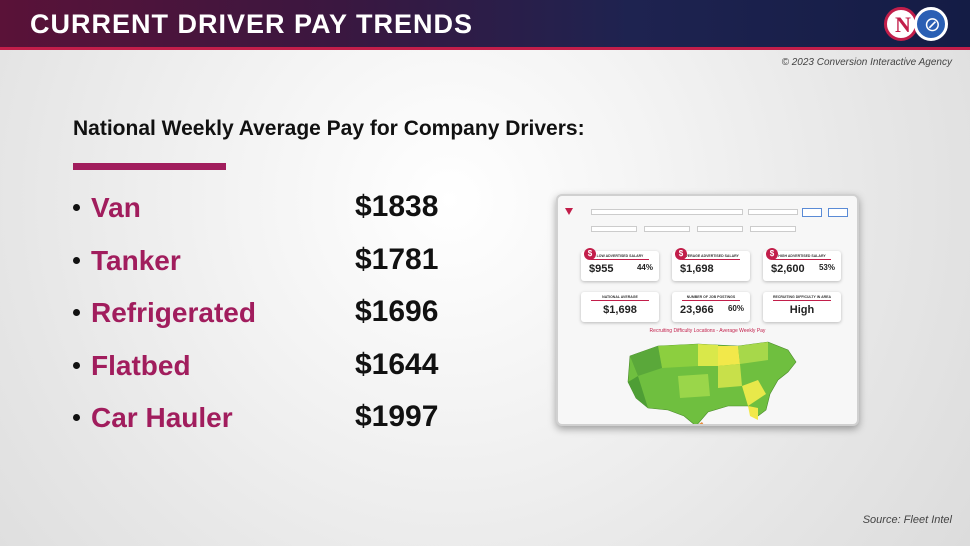 The height and width of the screenshot is (546, 970). I want to click on filter-icon, so click(569, 211).